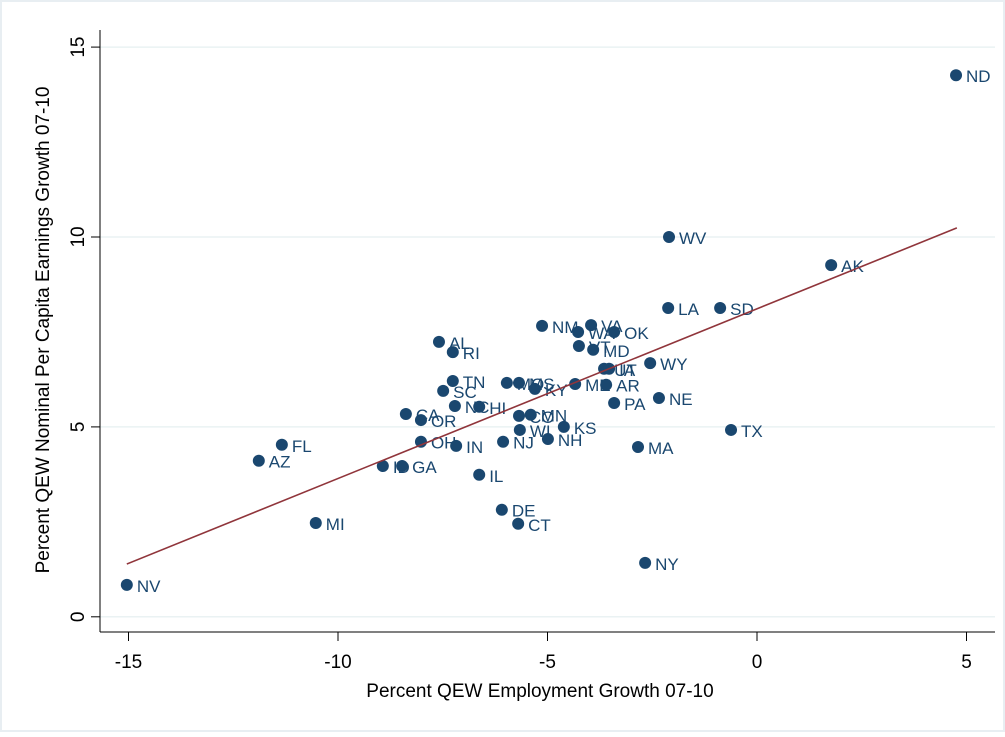 The image size is (1005, 737). Describe the element at coordinates (335, 524) in the screenshot. I see `point-label: MI` at that location.